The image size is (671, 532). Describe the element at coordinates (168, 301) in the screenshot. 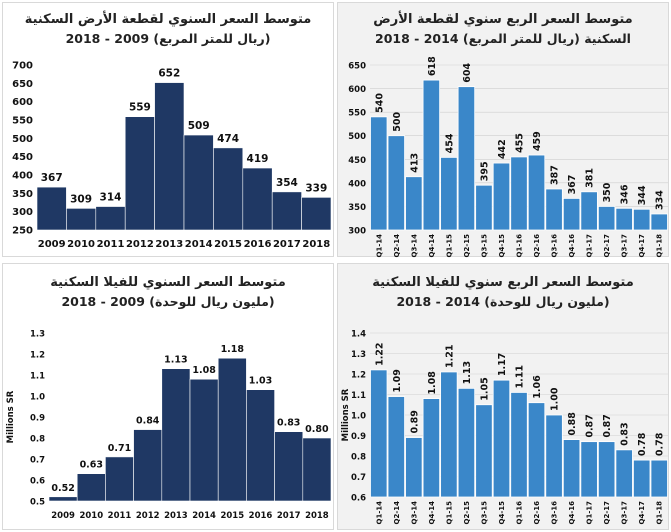

I see `chart-subtitle: (مليون ريال للوحدة) 2009 - 2018` at that location.